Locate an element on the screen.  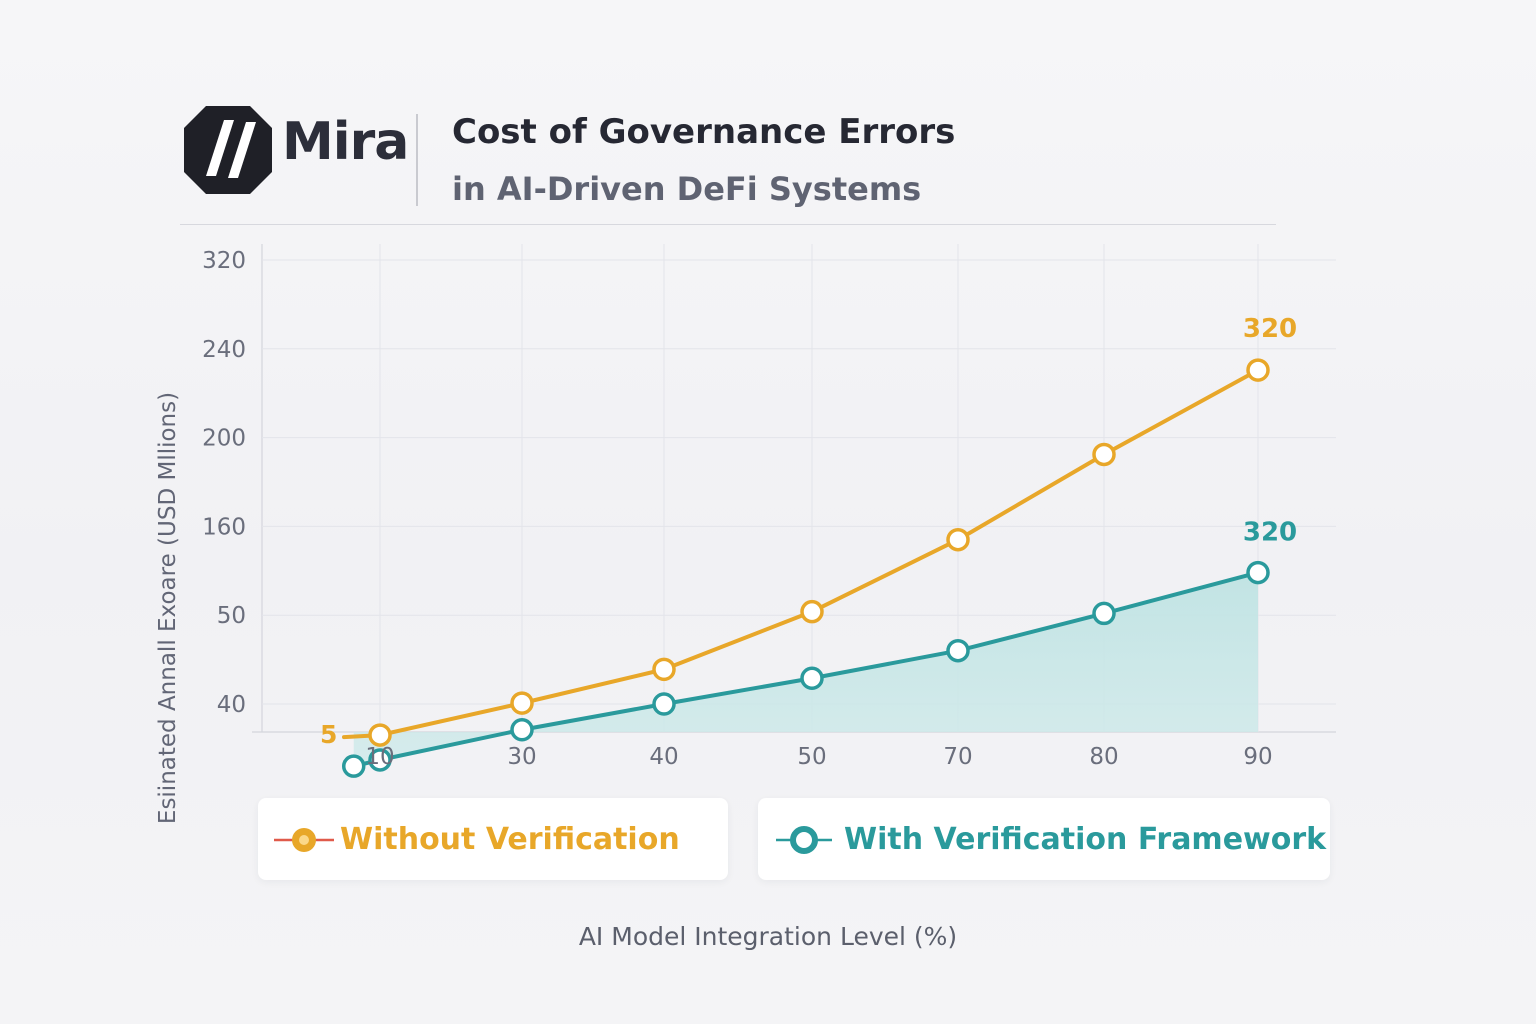
y-tick-label: 160 is located at coordinates (224, 527).